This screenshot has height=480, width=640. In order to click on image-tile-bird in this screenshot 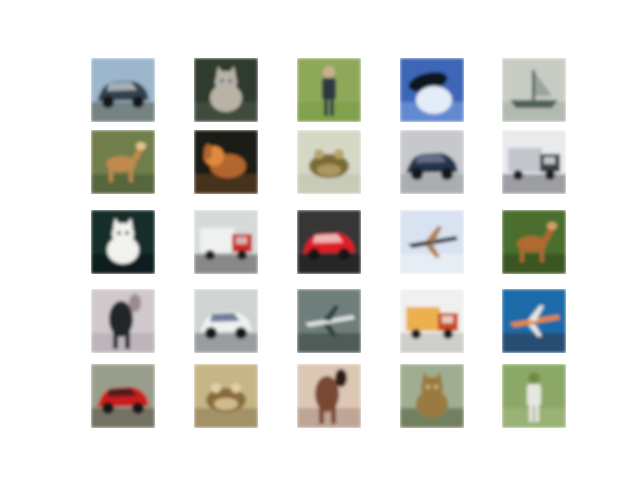, I will do `click(432, 90)`.